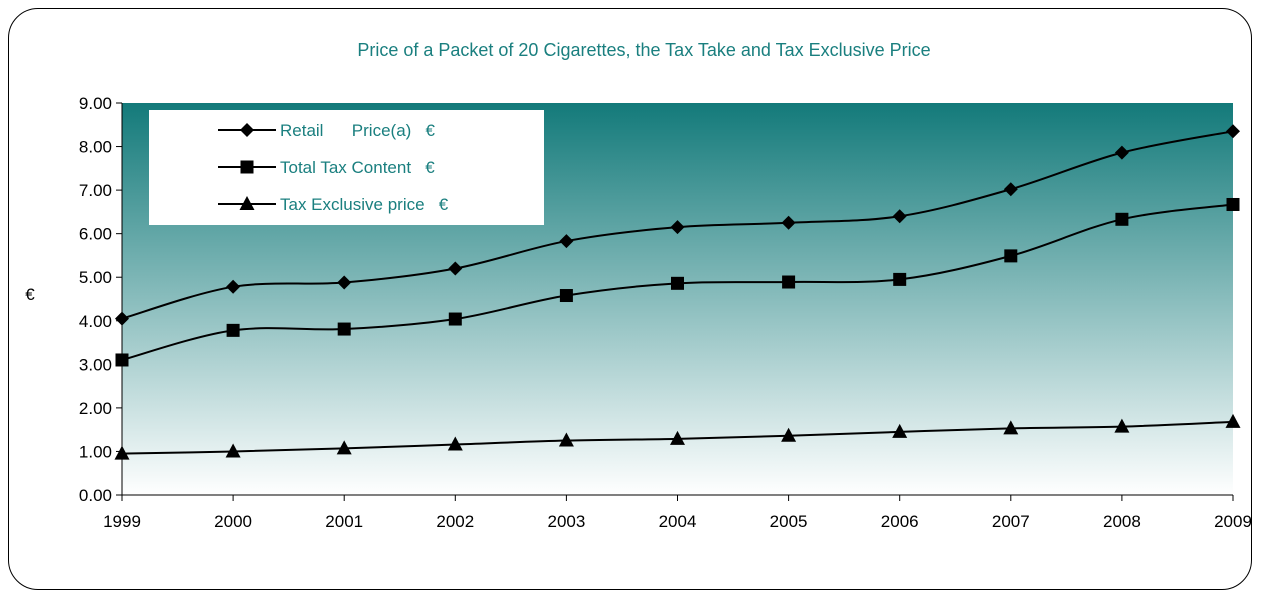 The width and height of the screenshot is (1261, 594). I want to click on x-tick-label: 2009, so click(1233, 521).